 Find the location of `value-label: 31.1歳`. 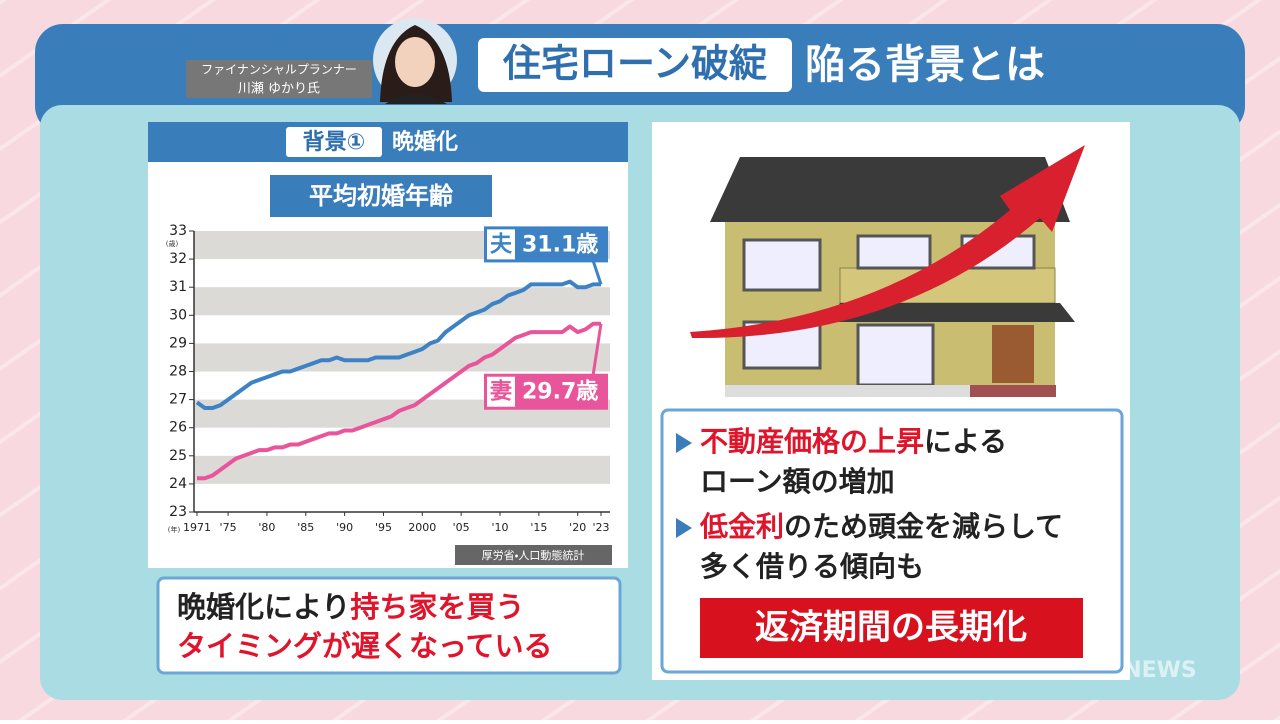

value-label: 31.1歳 is located at coordinates (560, 244).